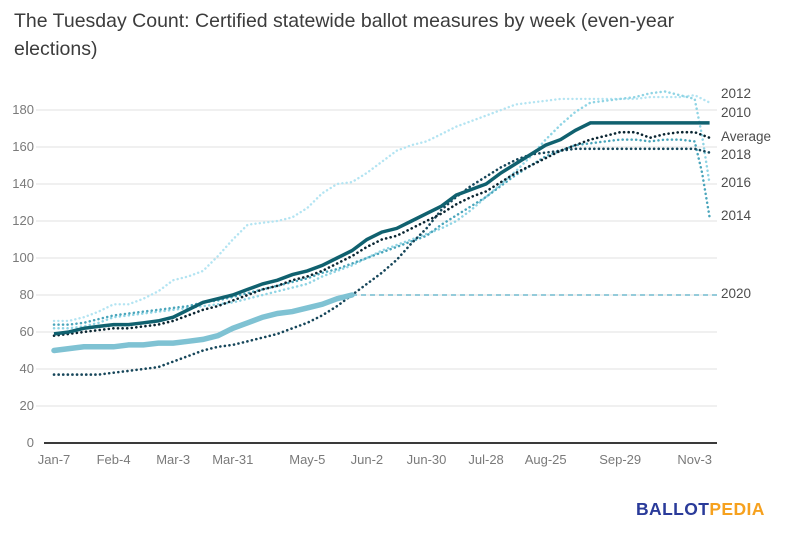  Describe the element at coordinates (23, 220) in the screenshot. I see `y-axis-label-120: 120` at that location.